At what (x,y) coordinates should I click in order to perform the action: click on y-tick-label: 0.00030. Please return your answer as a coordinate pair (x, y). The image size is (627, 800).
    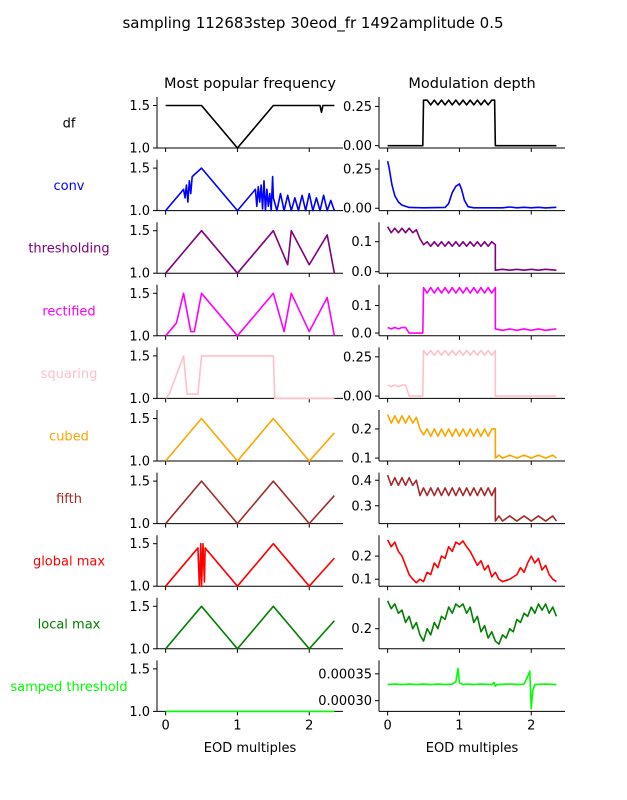
    Looking at the image, I should click on (345, 701).